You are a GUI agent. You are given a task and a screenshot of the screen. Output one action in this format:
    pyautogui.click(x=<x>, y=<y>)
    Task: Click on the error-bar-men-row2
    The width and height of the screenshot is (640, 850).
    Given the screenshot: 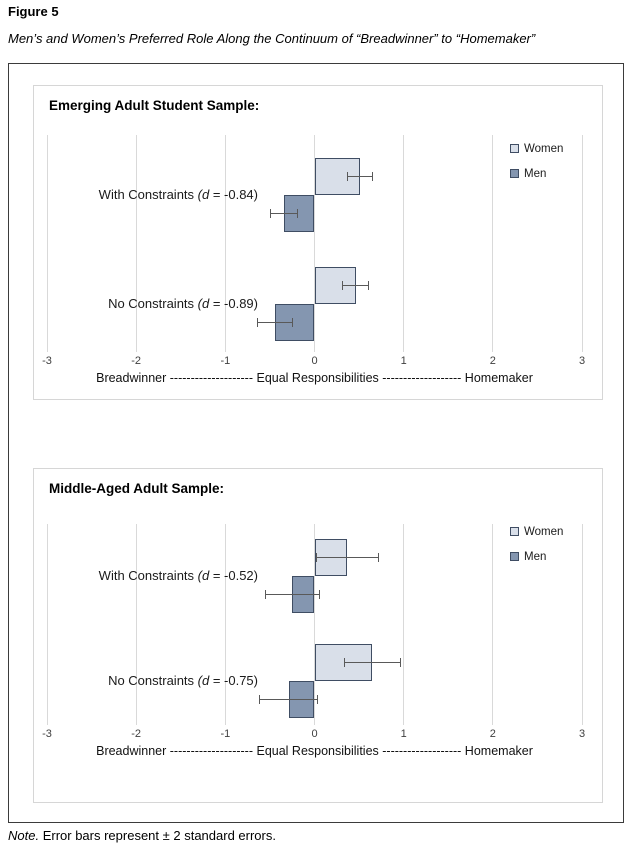 What is the action you would take?
    pyautogui.click(x=289, y=699)
    